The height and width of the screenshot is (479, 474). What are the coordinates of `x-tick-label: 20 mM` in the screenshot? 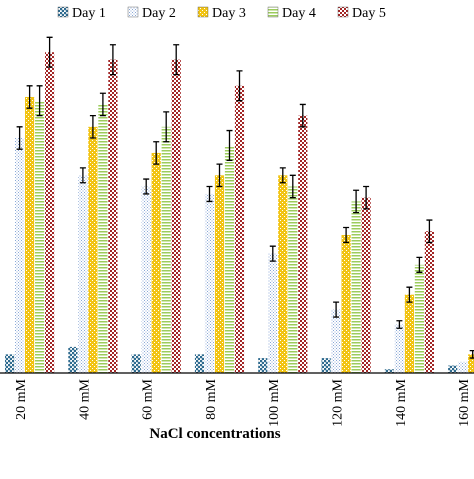 It's located at (21, 398).